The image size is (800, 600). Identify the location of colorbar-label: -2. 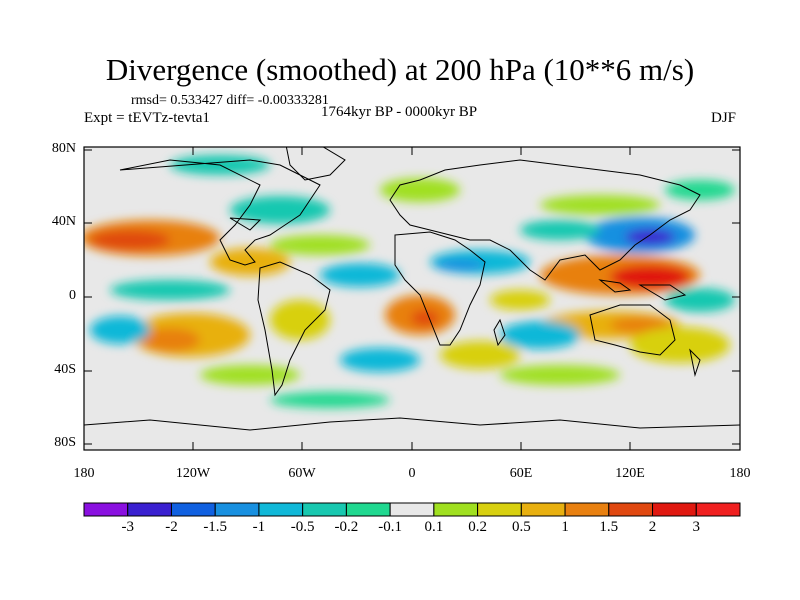
(171, 527).